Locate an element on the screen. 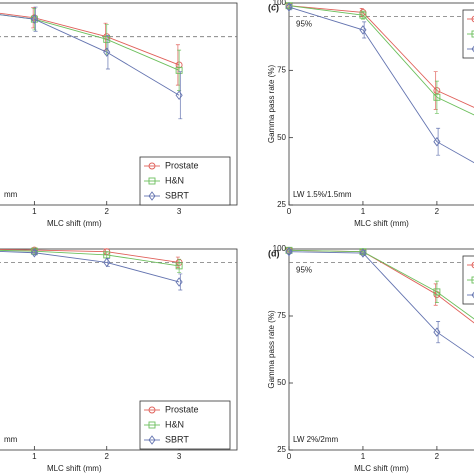  panel-label: (c) is located at coordinates (273, 7).